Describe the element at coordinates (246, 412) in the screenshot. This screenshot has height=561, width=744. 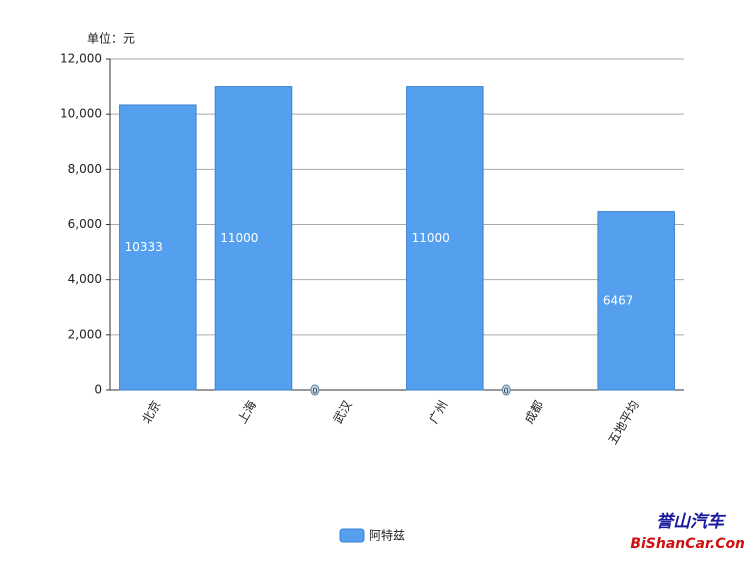
I see `x-tick-label: 上海` at that location.